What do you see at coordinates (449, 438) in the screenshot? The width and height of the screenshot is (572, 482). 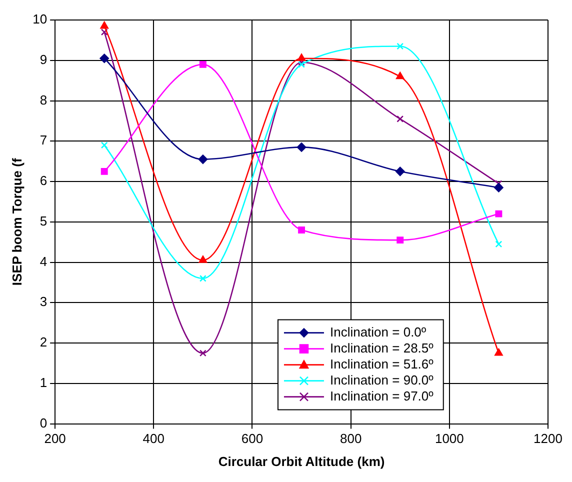 I see `x-tick-label: 1000` at bounding box center [449, 438].